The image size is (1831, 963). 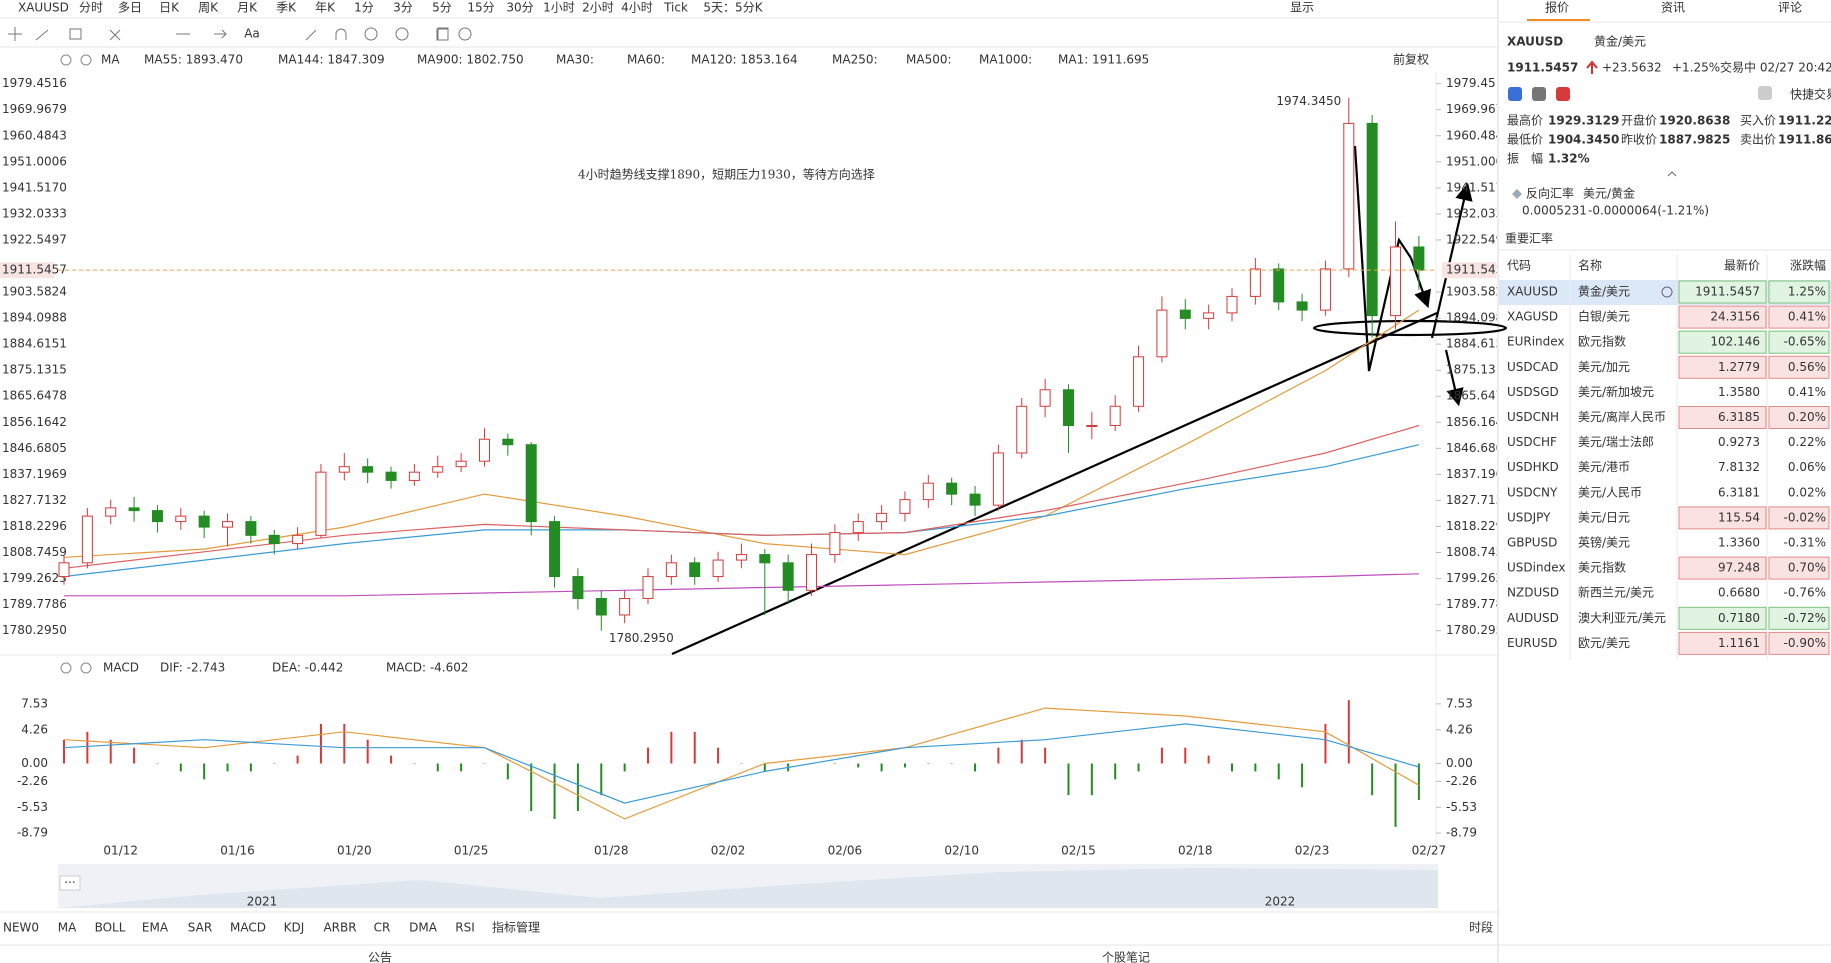 I want to click on period-tab: Tick, so click(x=675, y=8).